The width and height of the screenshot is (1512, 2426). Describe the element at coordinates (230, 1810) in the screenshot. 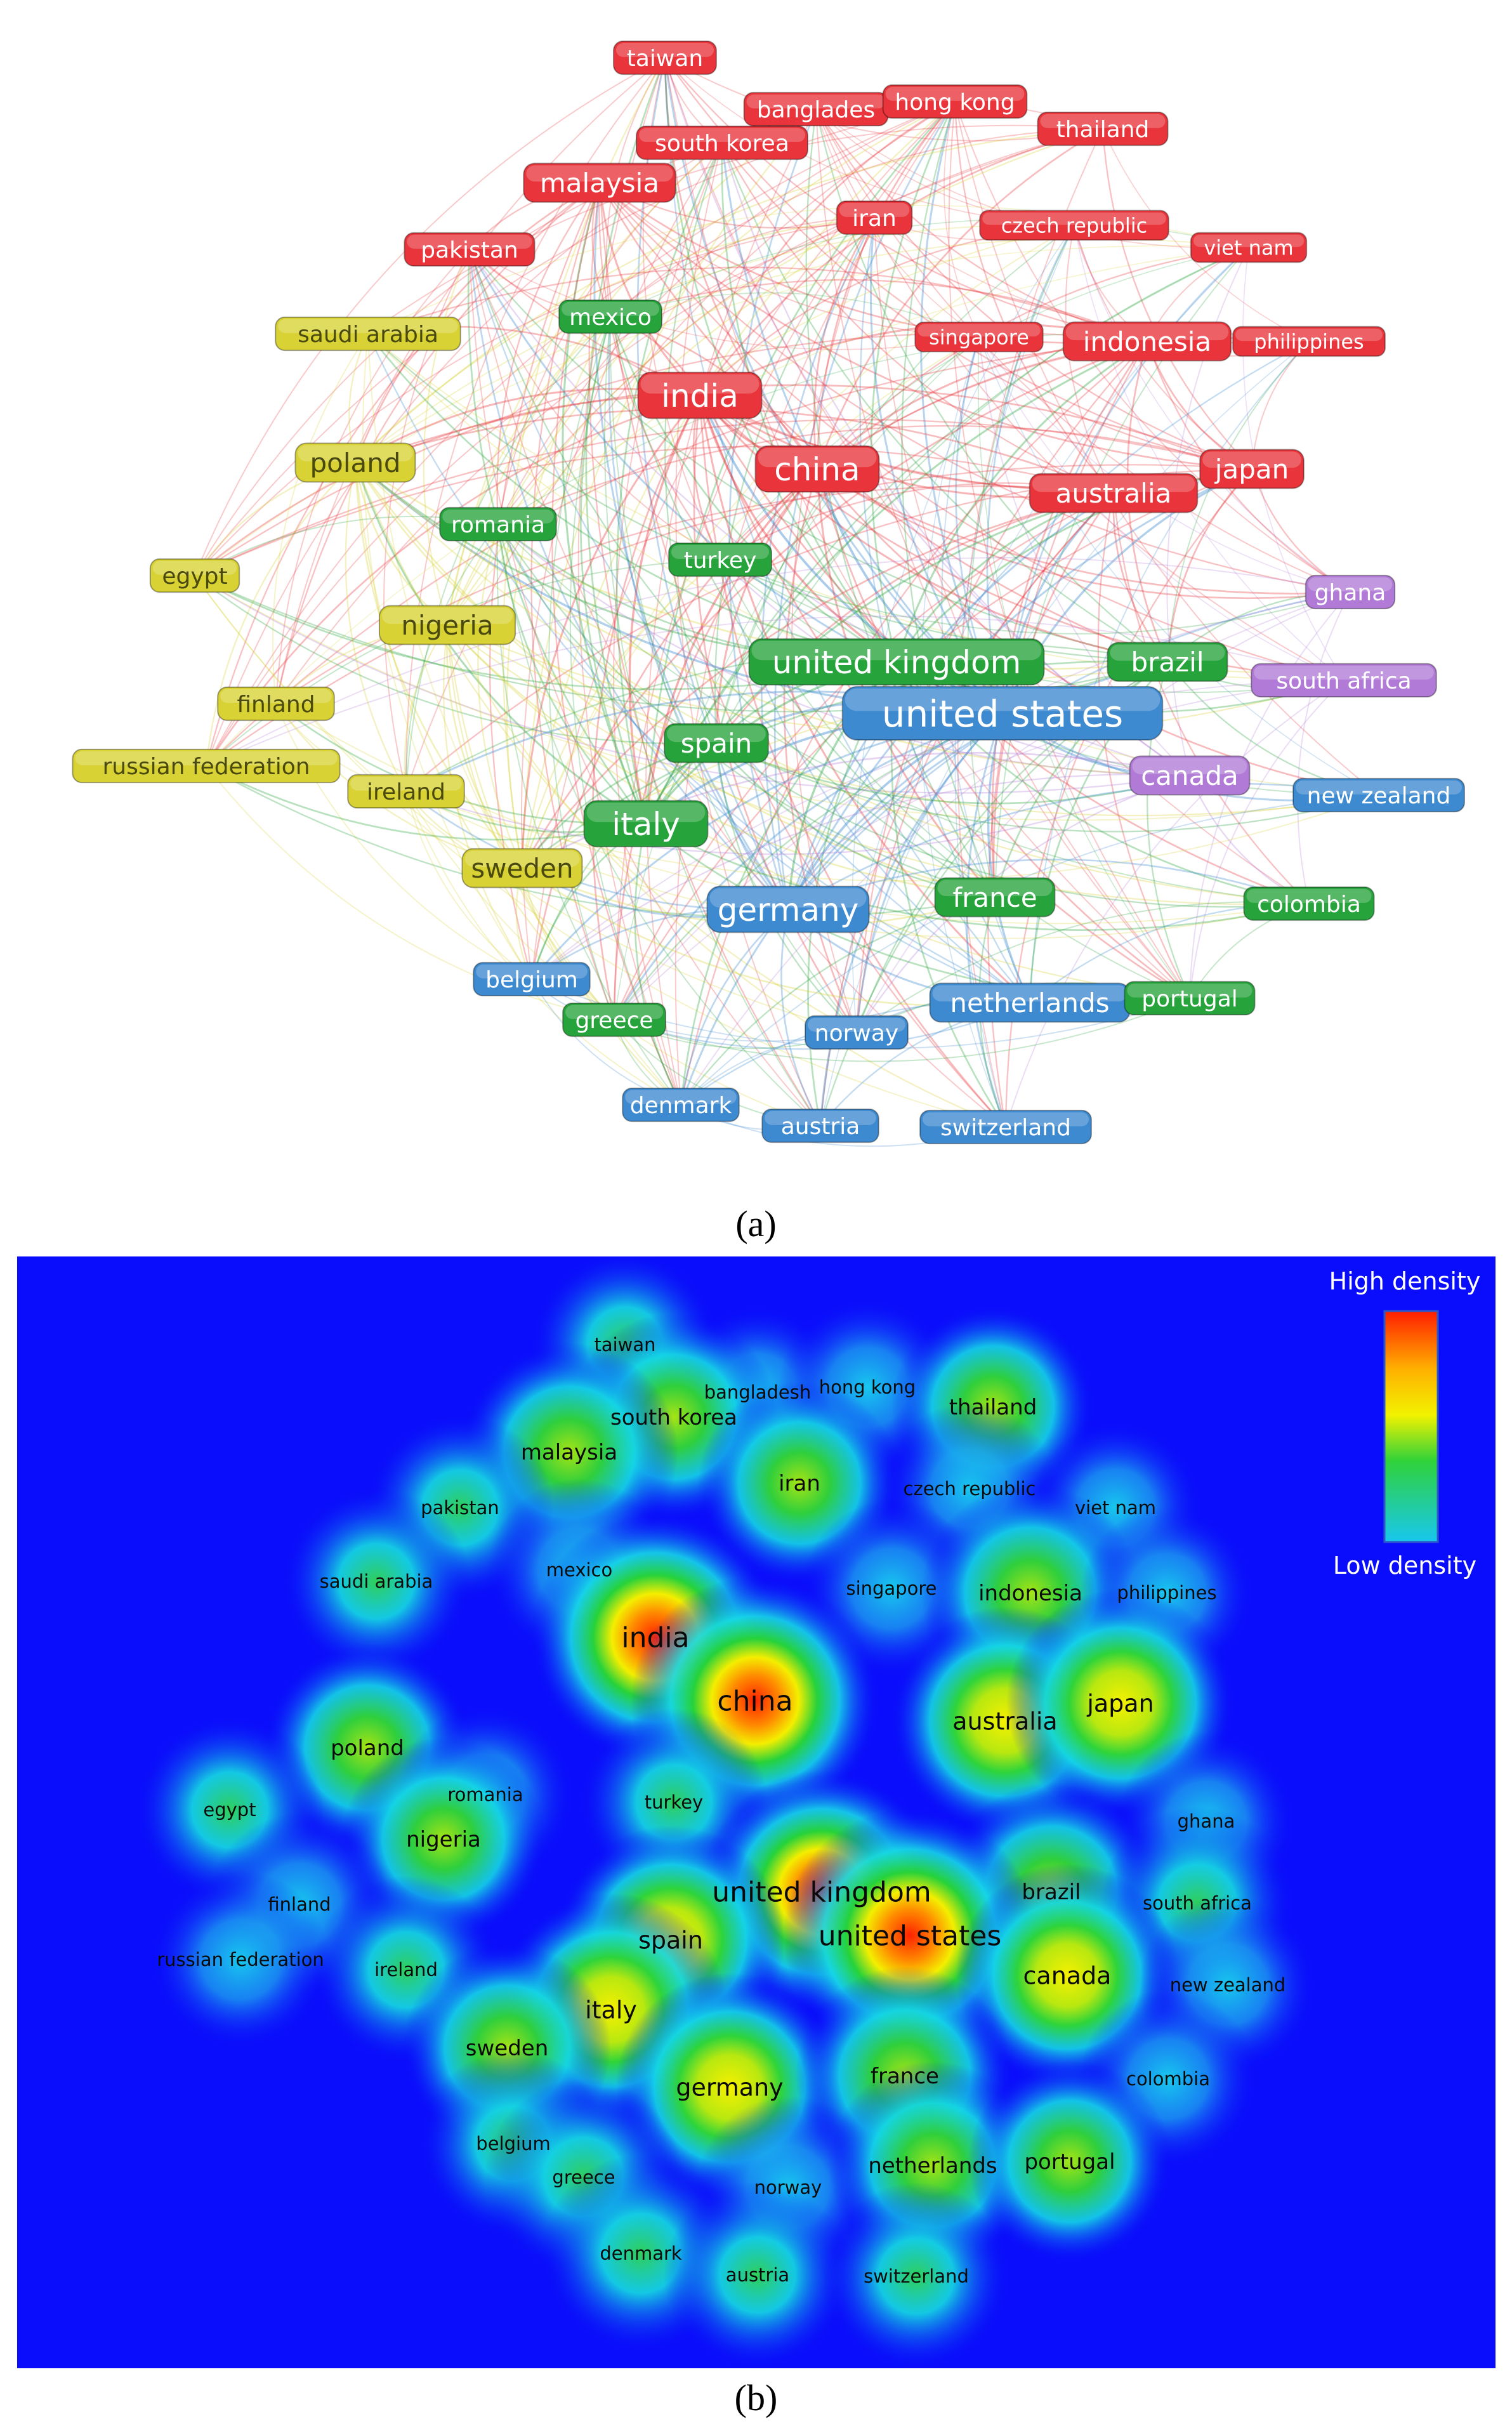

I see `density-label-egypt: egypt` at that location.